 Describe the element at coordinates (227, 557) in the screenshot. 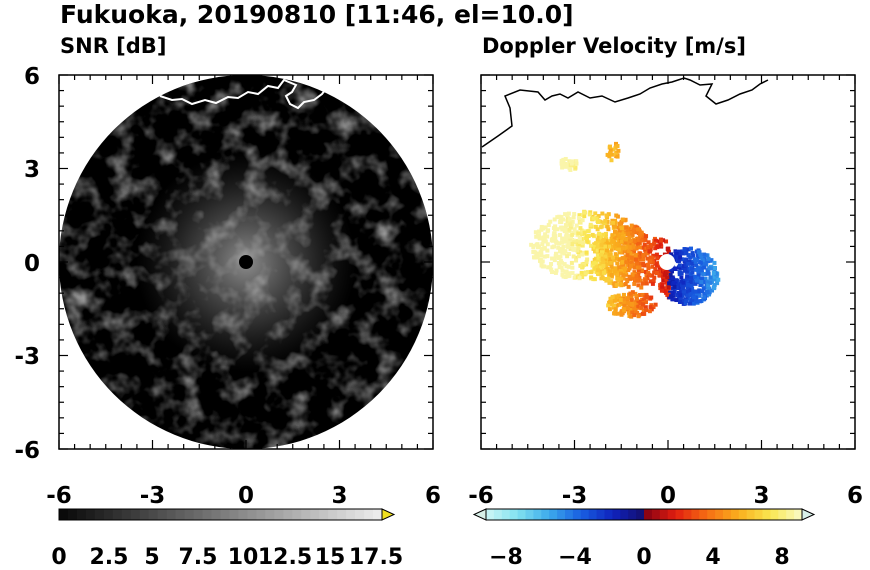

I see `snr-colorbar-labels: 0 2.5 5 7.5 10 12.5 15 17.5` at that location.